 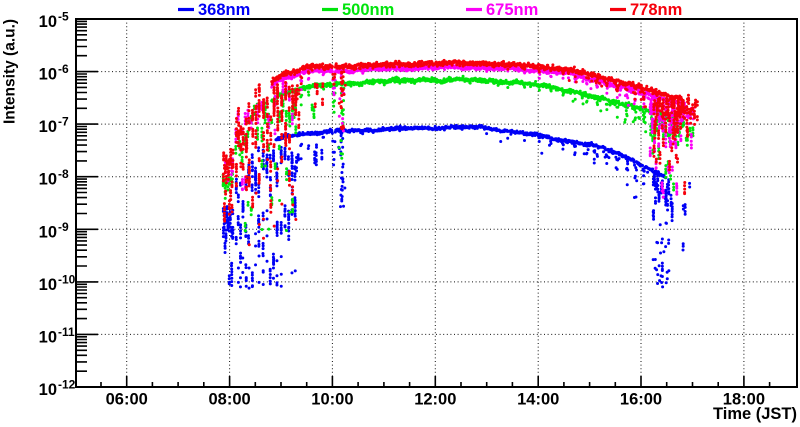 I want to click on svg-text: -12, so click(x=67, y=385).